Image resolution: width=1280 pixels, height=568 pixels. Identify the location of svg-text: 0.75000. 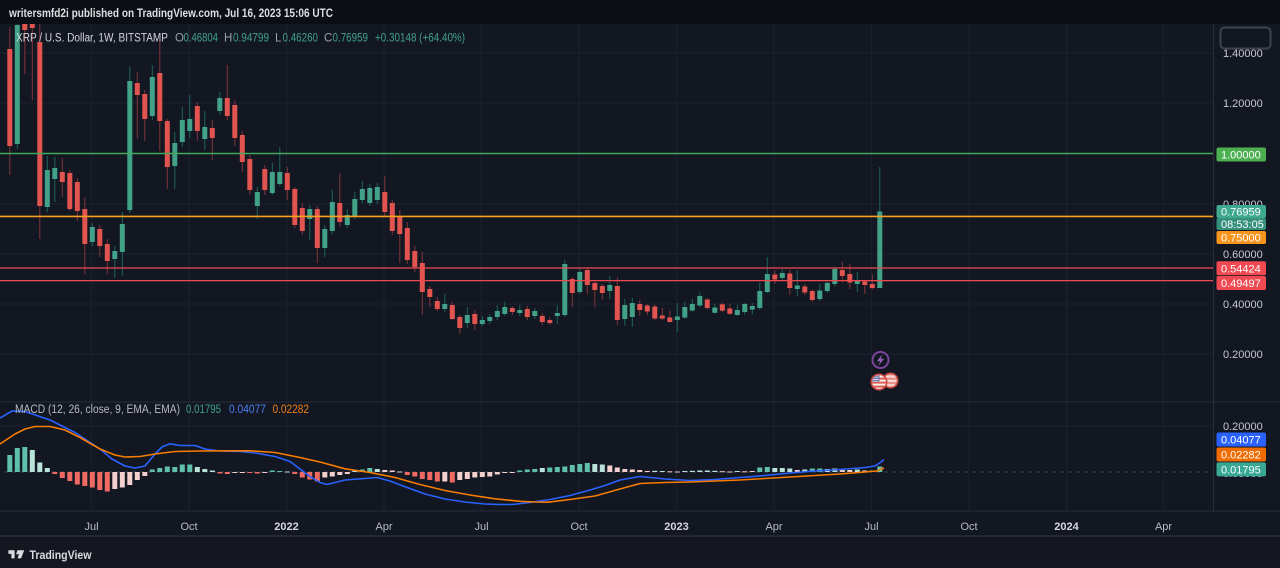
(1241, 239).